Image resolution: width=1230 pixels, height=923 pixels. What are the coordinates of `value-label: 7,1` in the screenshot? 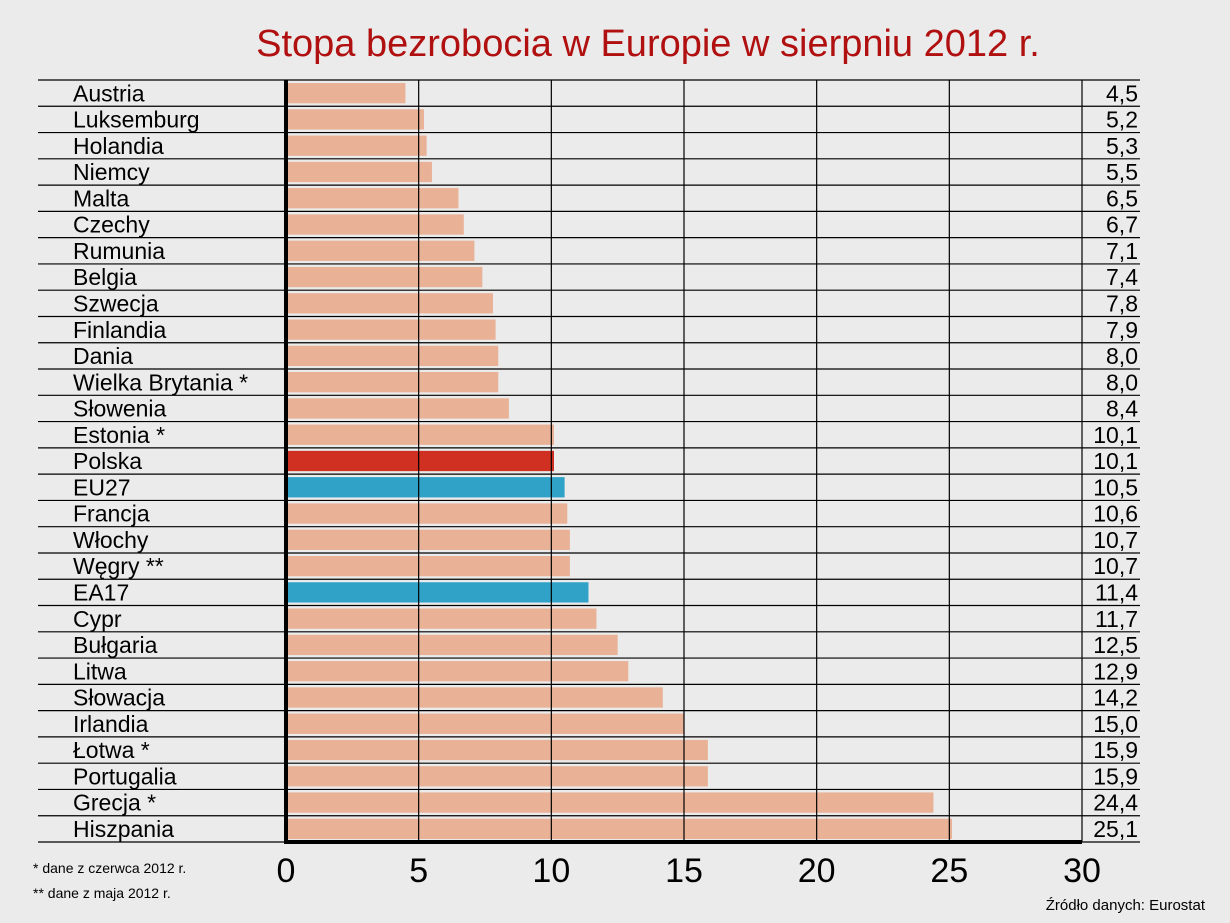 It's located at (1122, 251).